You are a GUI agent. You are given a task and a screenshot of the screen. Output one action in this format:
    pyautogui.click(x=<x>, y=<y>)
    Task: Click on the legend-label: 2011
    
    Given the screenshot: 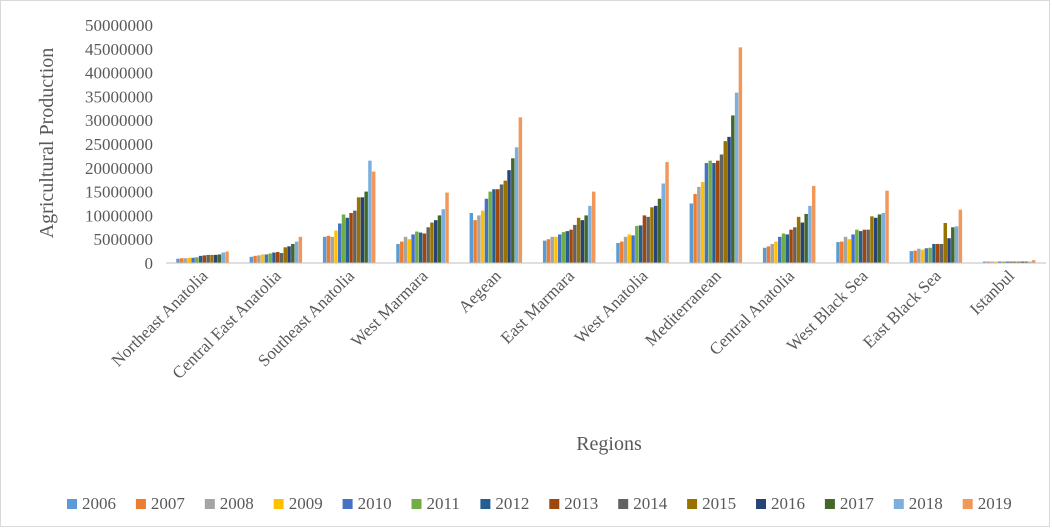 What is the action you would take?
    pyautogui.click(x=443, y=503)
    